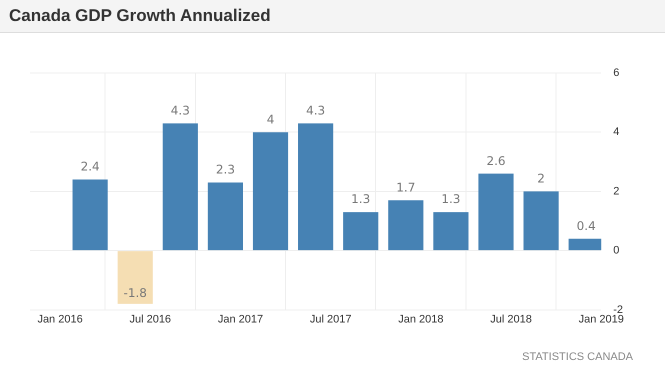 Image resolution: width=665 pixels, height=371 pixels. What do you see at coordinates (332, 16) in the screenshot?
I see `chart-title: Canada GDP Growth Annualized` at bounding box center [332, 16].